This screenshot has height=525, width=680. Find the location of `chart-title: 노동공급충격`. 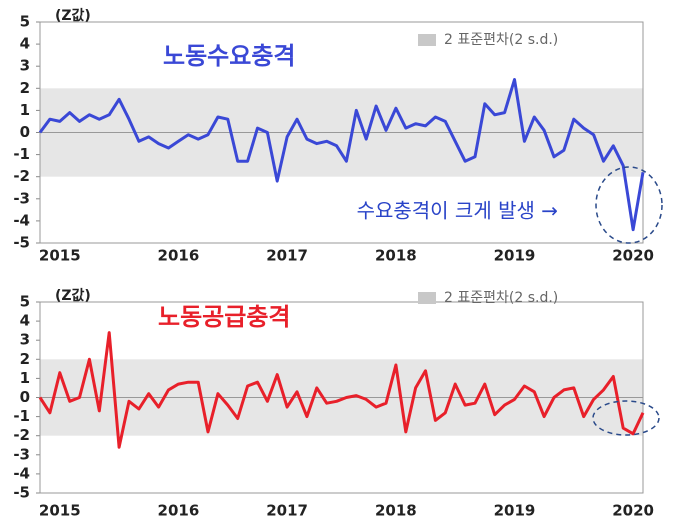

chart-title: 노동공급충격 is located at coordinates (224, 317).